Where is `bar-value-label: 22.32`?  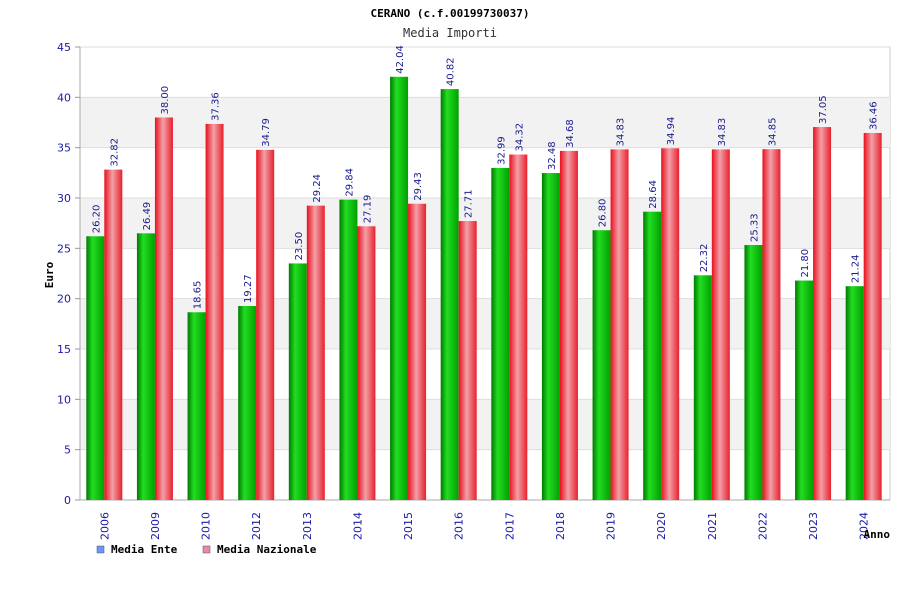 bar-value-label: 22.32 is located at coordinates (704, 258).